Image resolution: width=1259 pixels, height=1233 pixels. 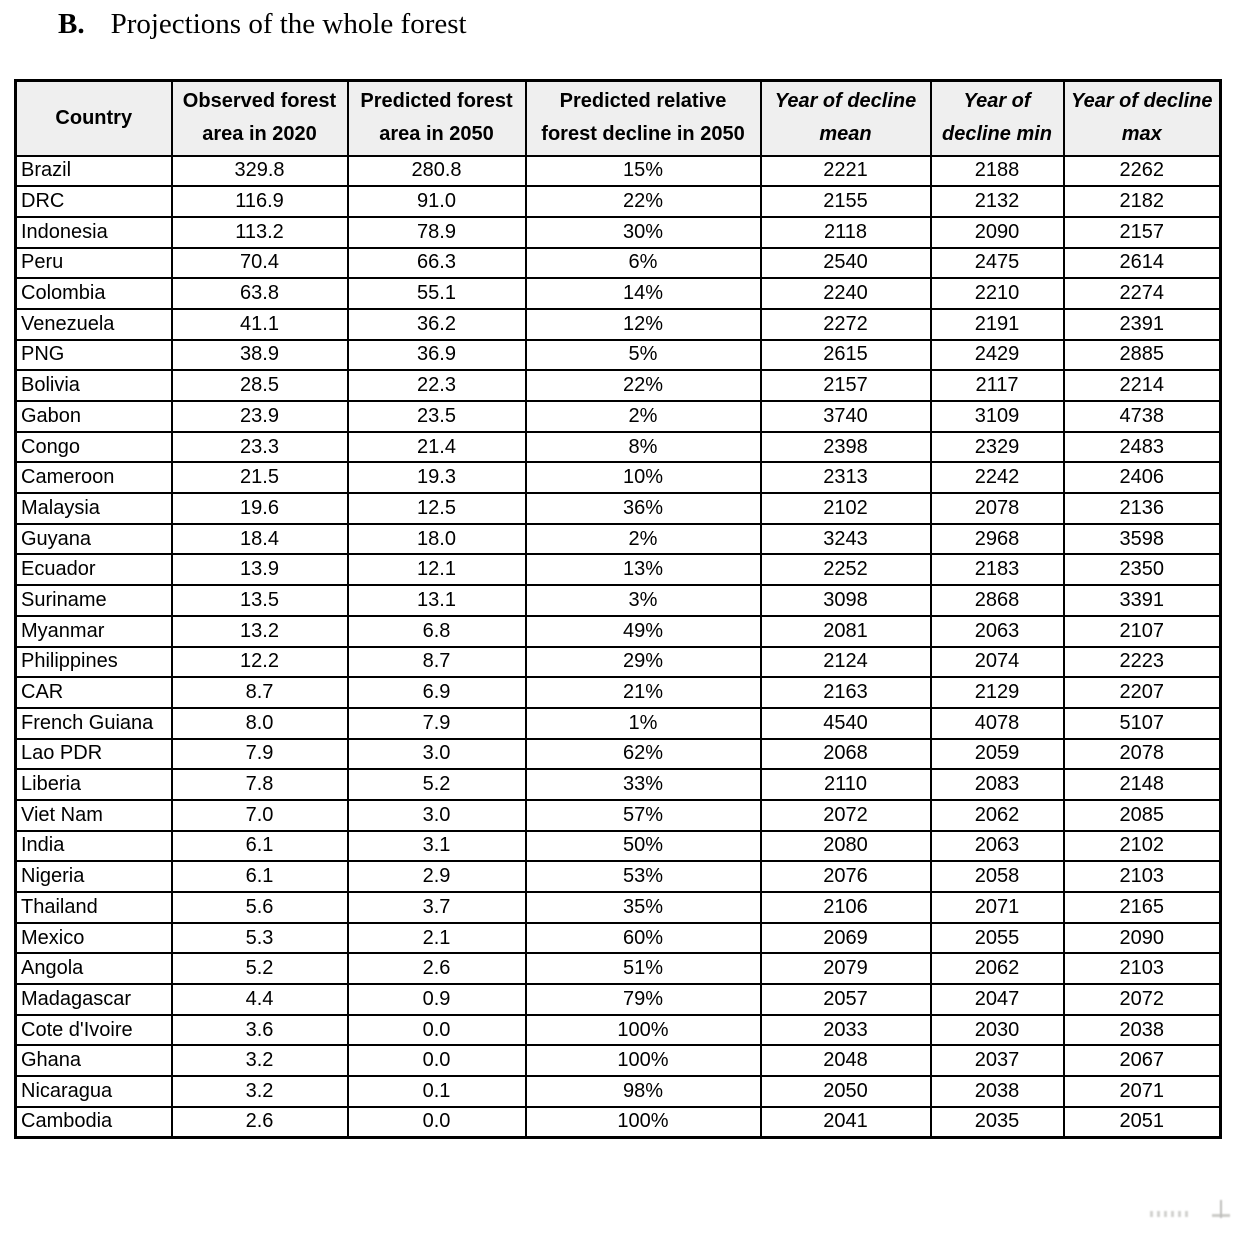 I want to click on table-row: Liberia 7.8 5.2 33% 2110 2083 2148, so click(x=618, y=784).